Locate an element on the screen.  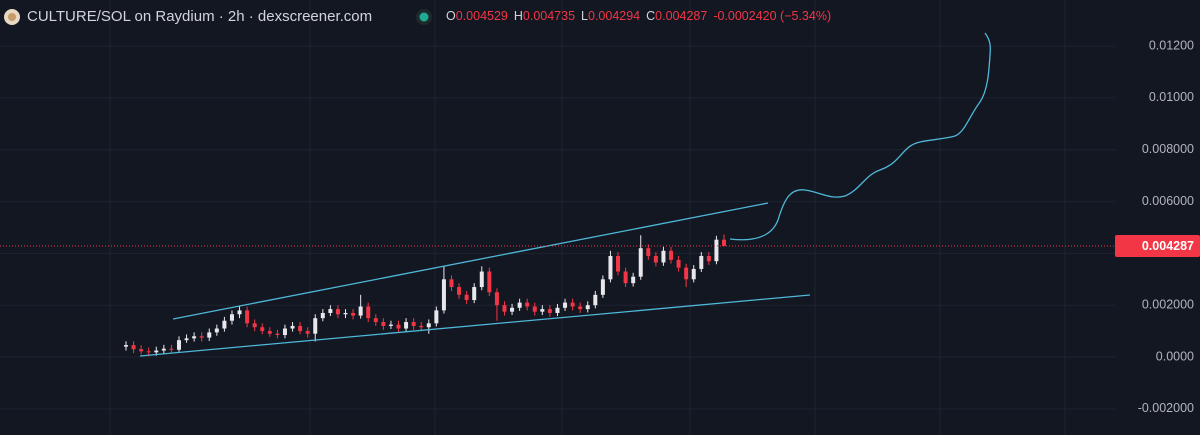
projection-curve is located at coordinates (860, 136).